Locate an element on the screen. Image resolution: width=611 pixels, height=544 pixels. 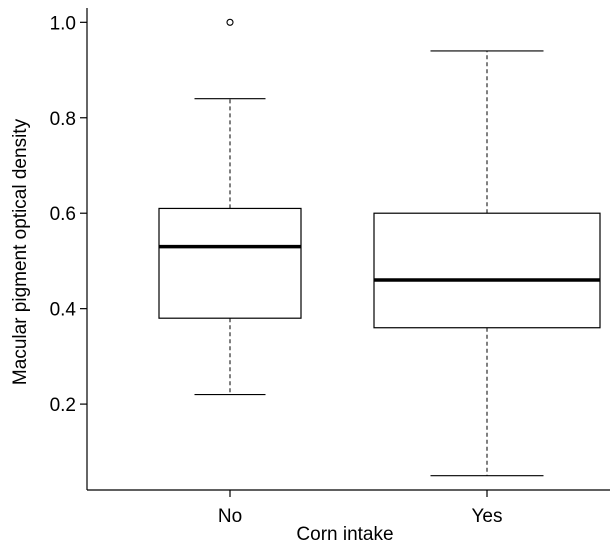
y-tick-label: 1.0 is located at coordinates (63, 23).